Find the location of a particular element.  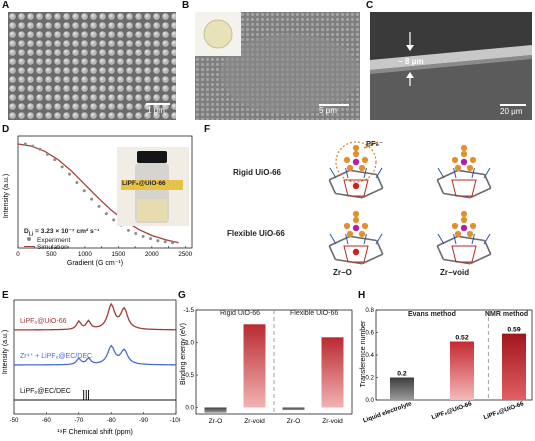

panel-label-h: H is located at coordinates (362, 295).